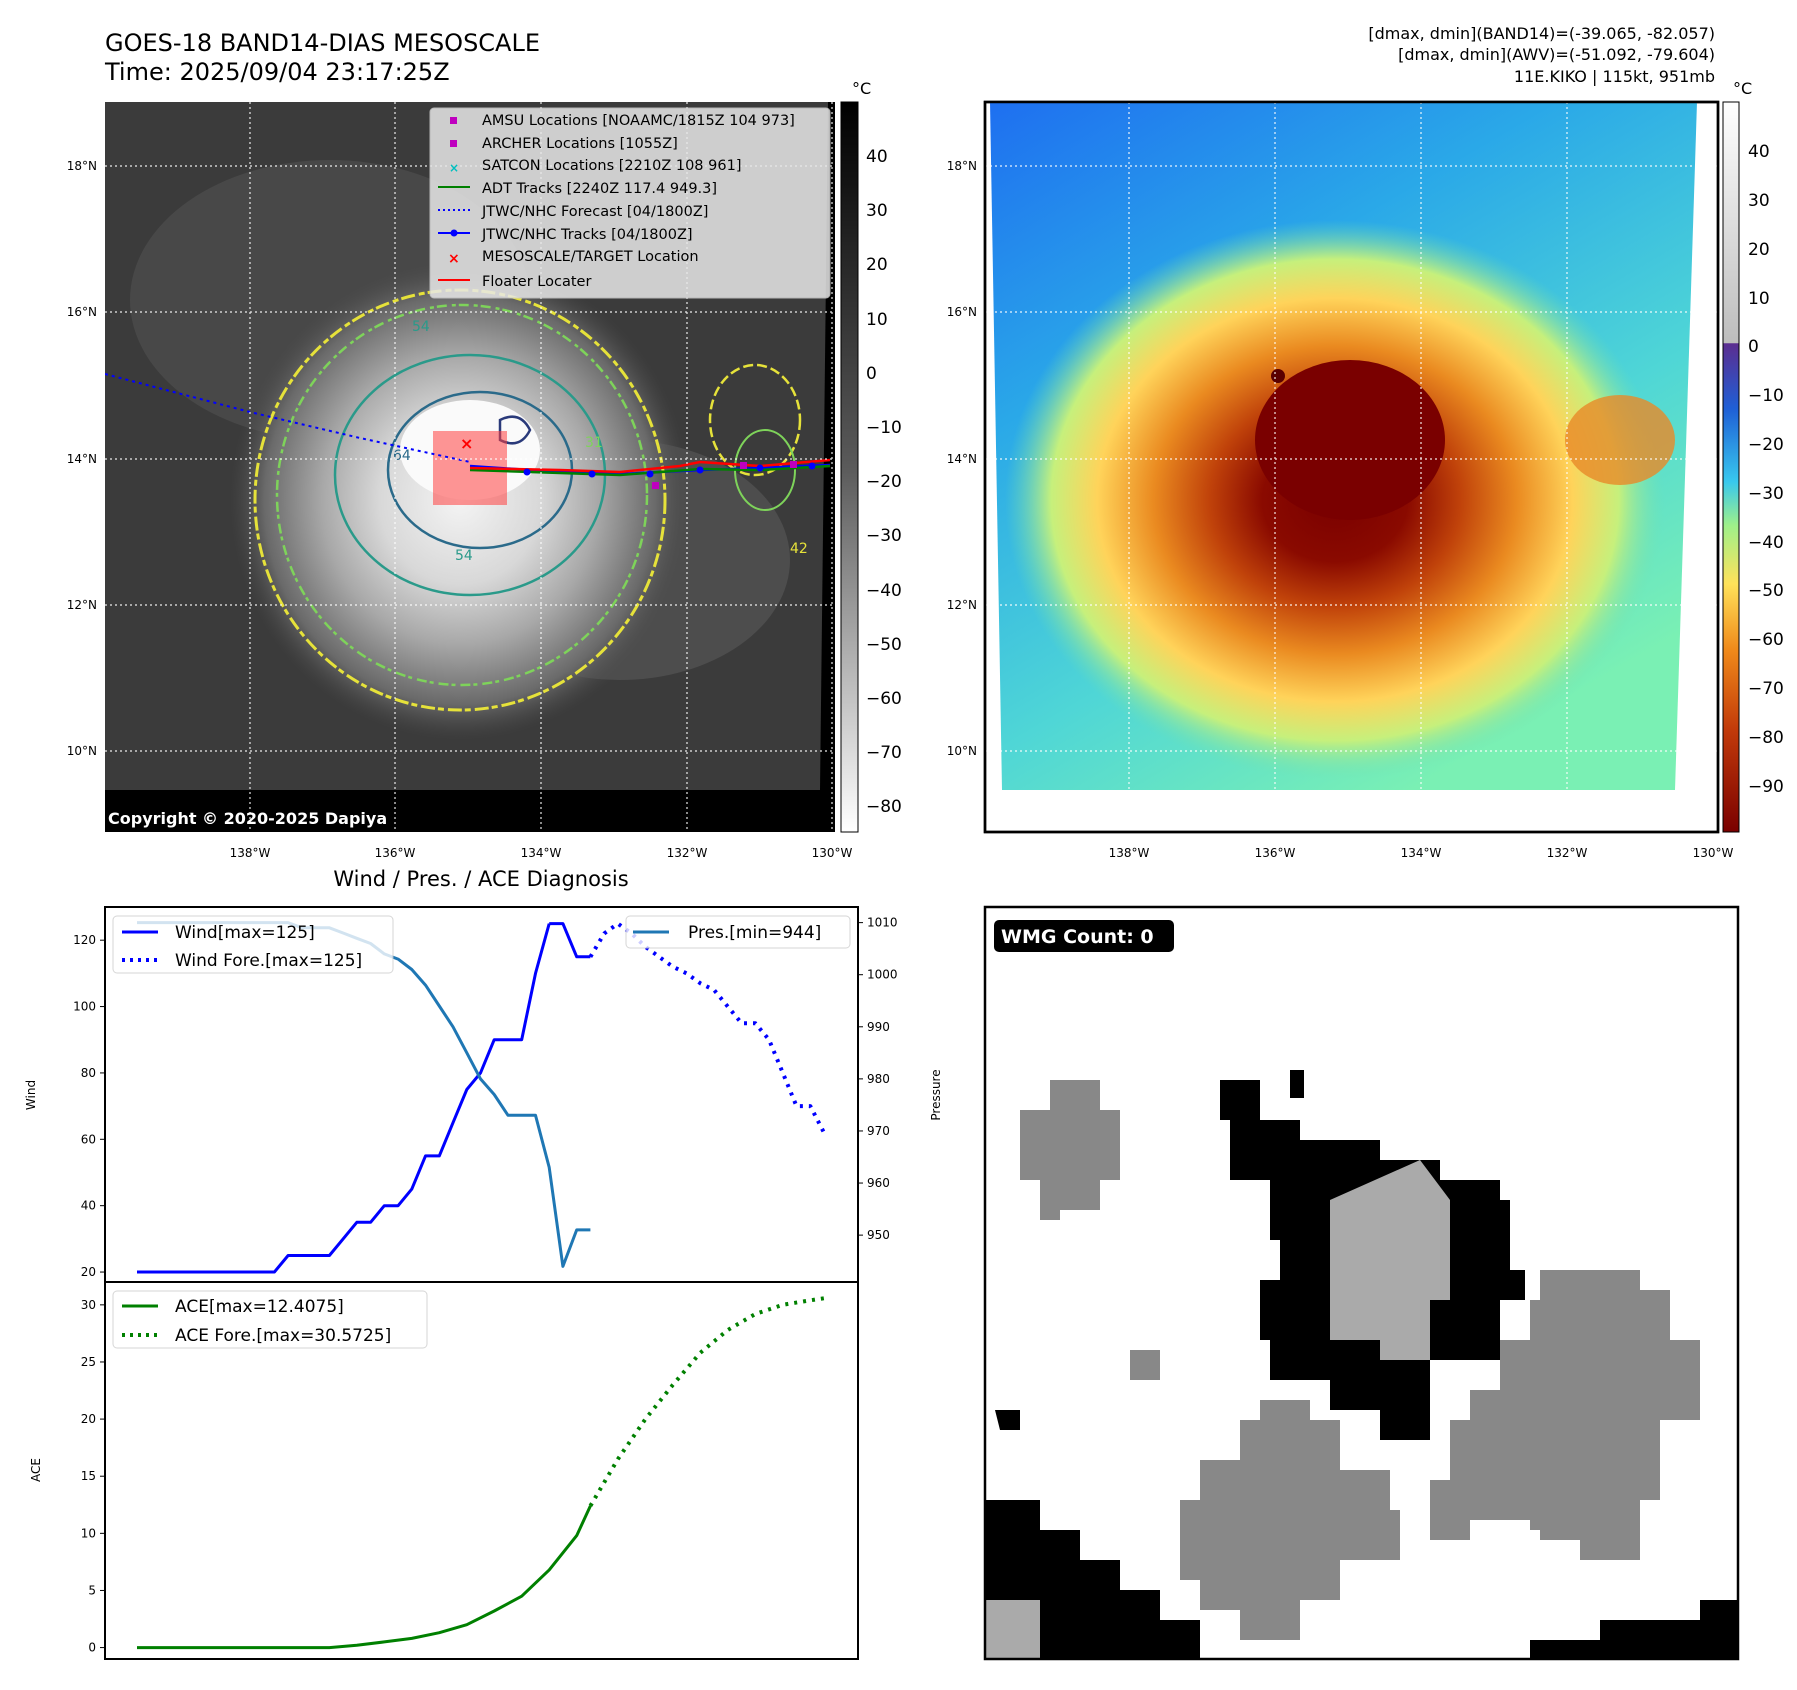  I want to click on legend-floater: Floater Locater, so click(536, 282).